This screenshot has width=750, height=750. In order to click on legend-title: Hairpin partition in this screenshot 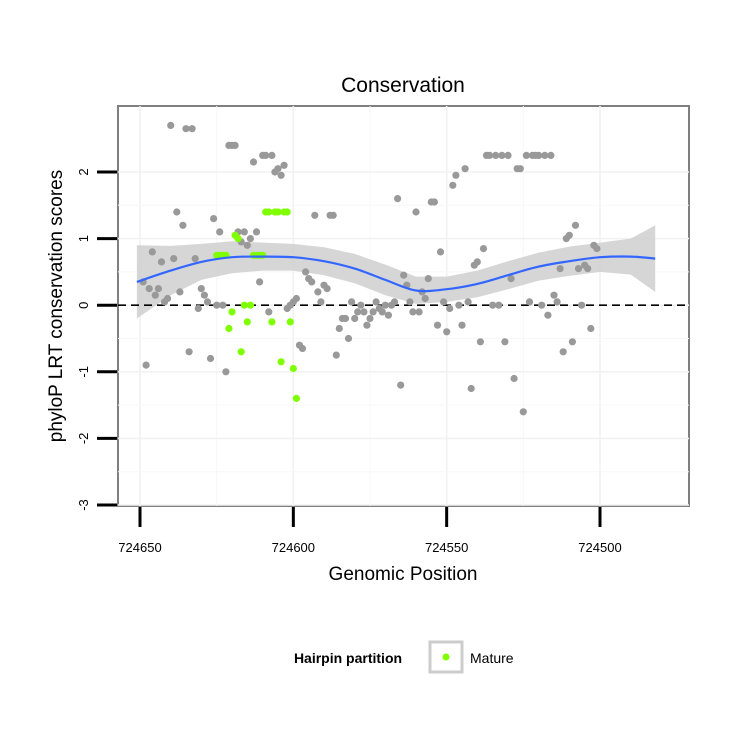, I will do `click(348, 658)`.